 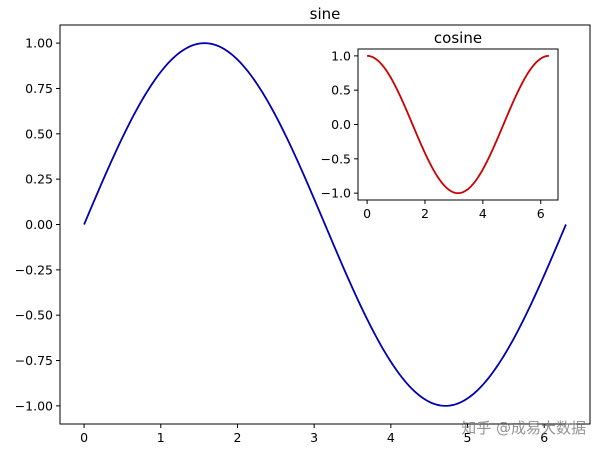 I want to click on main-ytick-label: 0.75, so click(x=39, y=88).